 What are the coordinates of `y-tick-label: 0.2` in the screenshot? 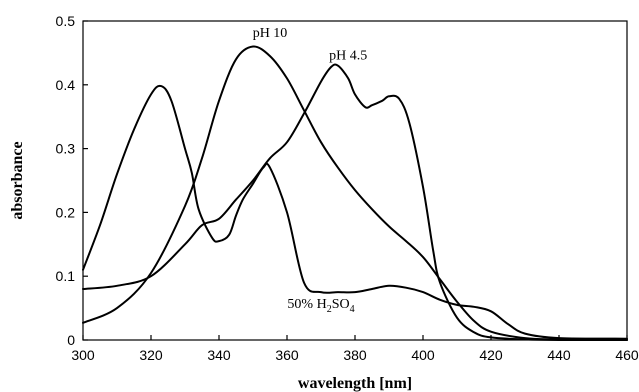 It's located at (66, 212).